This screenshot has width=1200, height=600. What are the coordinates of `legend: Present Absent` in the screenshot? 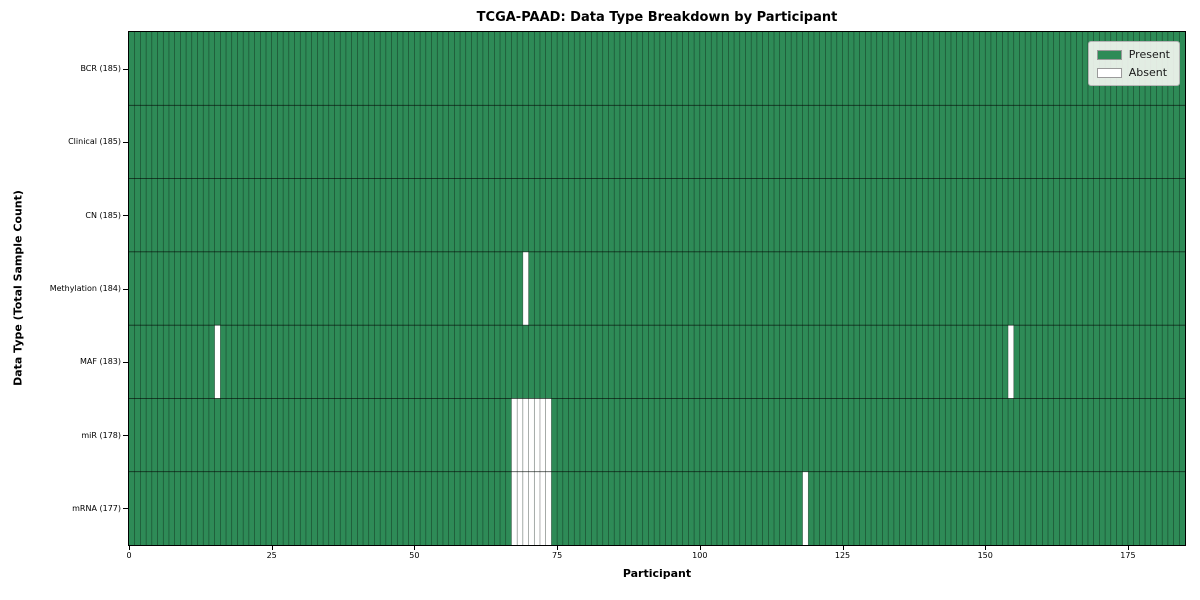 It's located at (1133, 63).